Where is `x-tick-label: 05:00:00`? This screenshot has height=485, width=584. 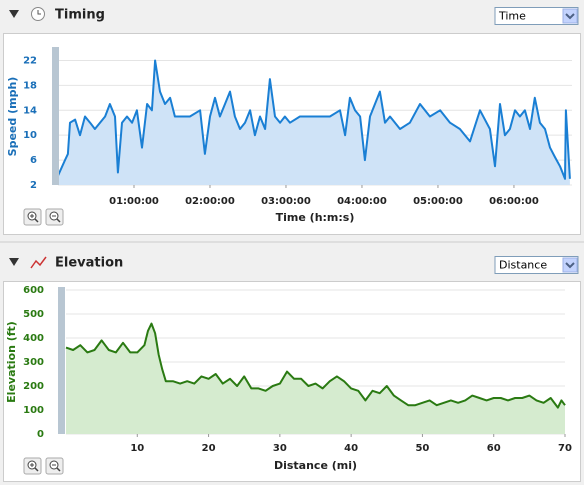 x-tick-label: 05:00:00 is located at coordinates (438, 201).